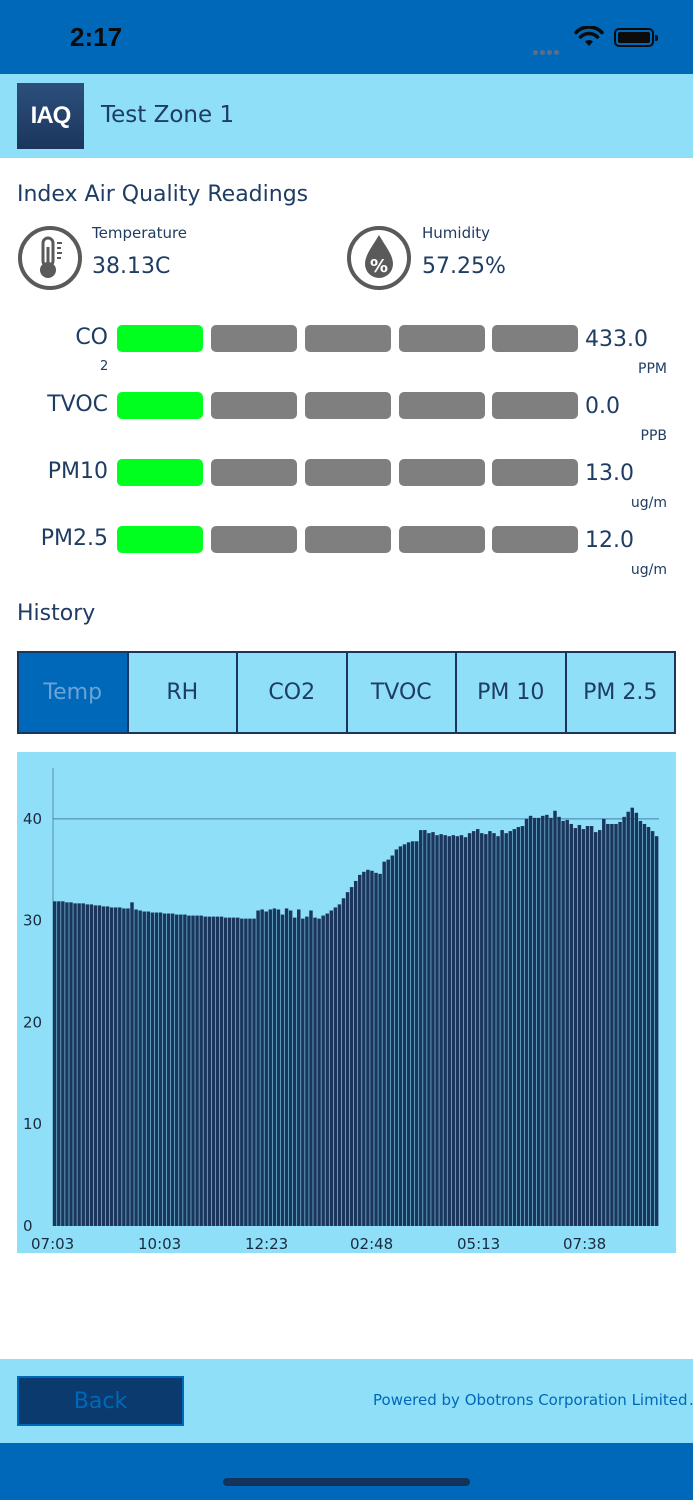 This screenshot has height=1500, width=693. Describe the element at coordinates (100, 1401) in the screenshot. I see `back-button: Back` at that location.